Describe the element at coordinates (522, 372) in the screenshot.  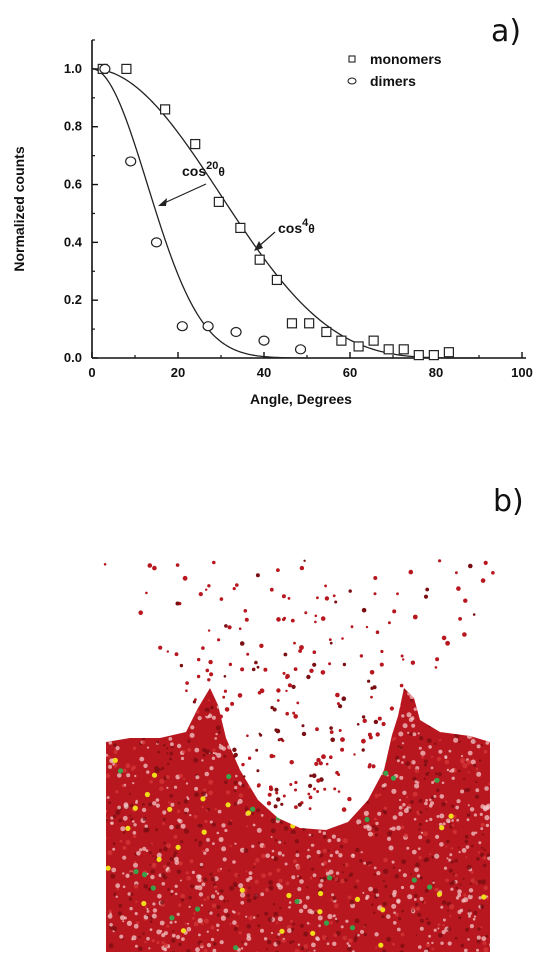
I see `x-tick-label: 100` at that location.